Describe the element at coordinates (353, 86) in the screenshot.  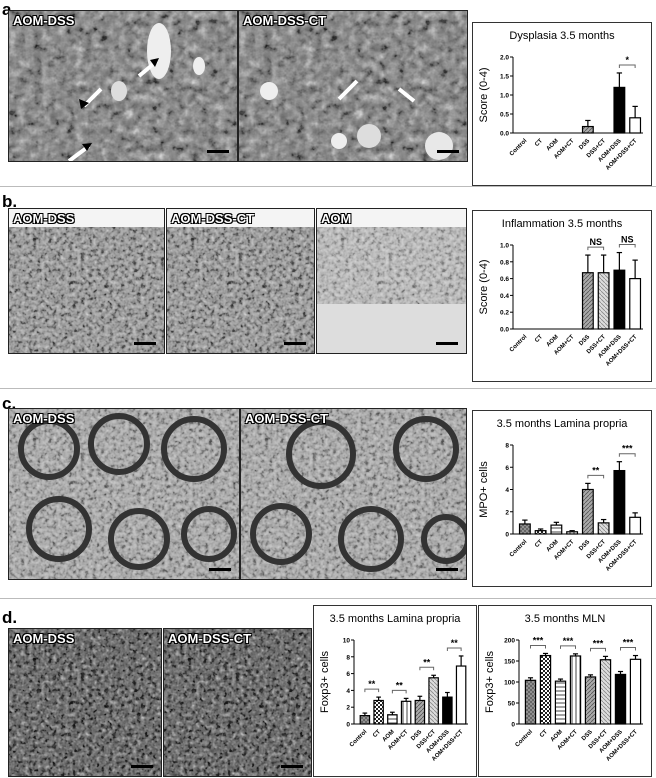
I see `histology-image-a-aom-dss-ct: AOM-DSS-CT` at that location.